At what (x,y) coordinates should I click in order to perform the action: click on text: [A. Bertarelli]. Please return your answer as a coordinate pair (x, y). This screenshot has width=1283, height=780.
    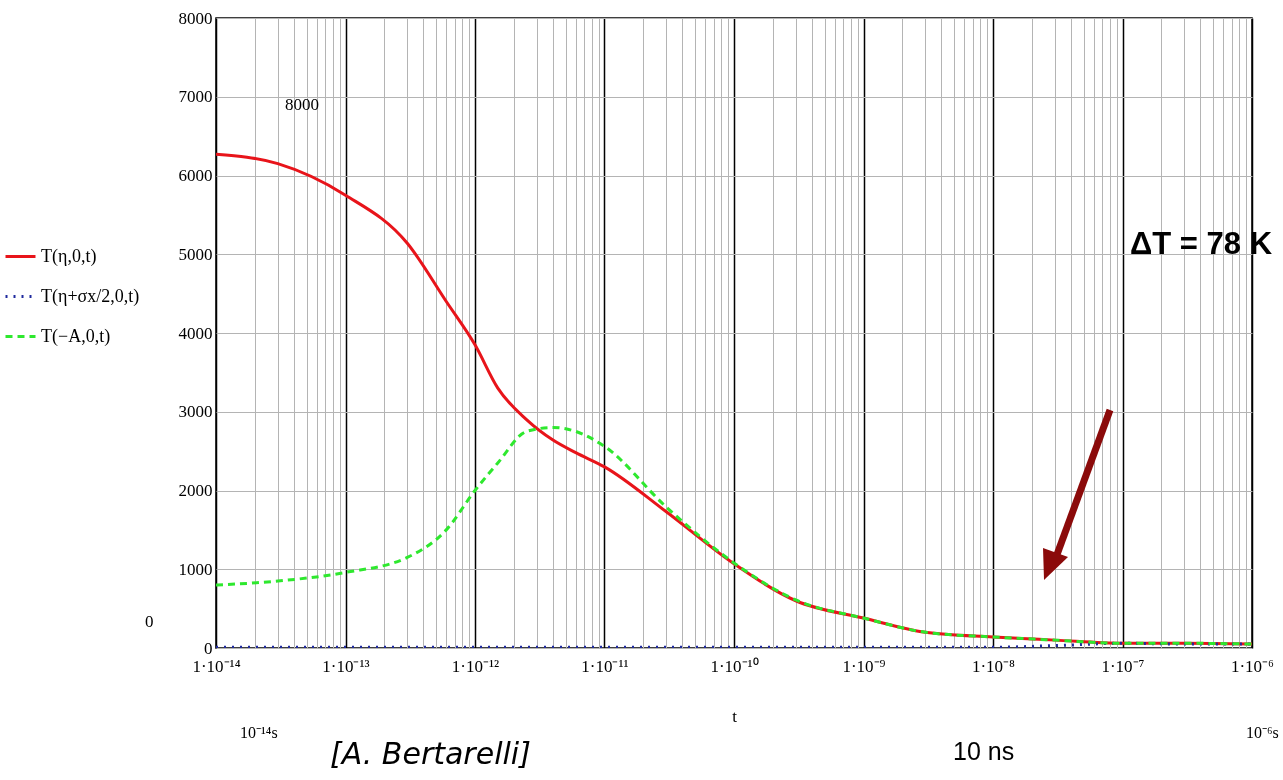
    Looking at the image, I should click on (430, 753).